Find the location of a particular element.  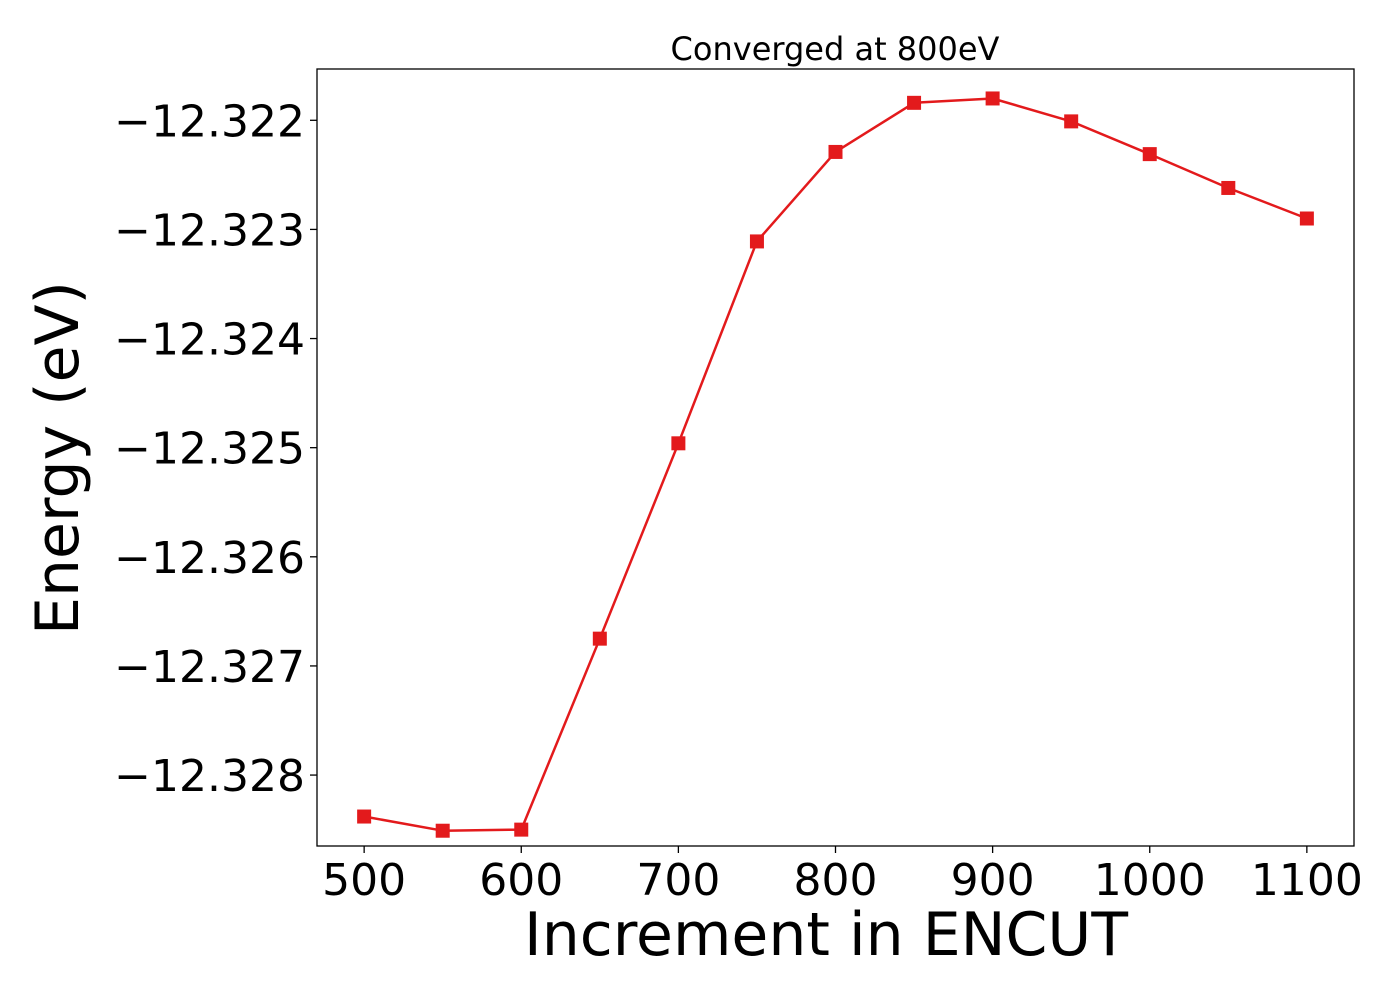

y-tick-label: −12.326 is located at coordinates (209, 558).